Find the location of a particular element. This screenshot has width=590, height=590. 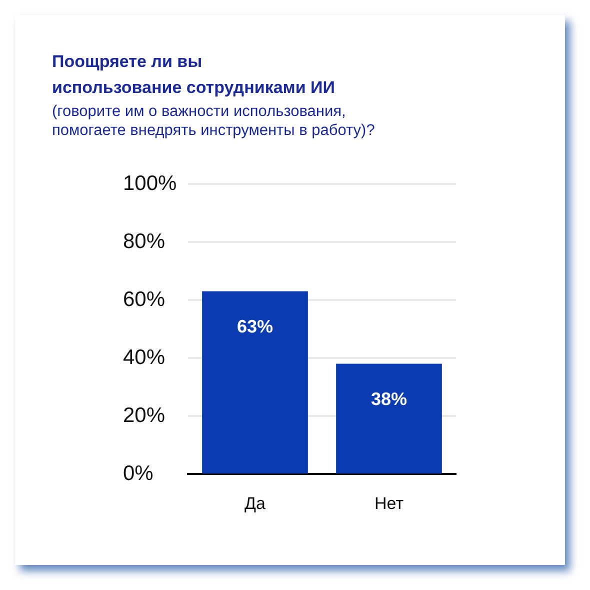

chart-title: Поощряете ли вы использование сотрудниками ИИ is located at coordinates (194, 75).